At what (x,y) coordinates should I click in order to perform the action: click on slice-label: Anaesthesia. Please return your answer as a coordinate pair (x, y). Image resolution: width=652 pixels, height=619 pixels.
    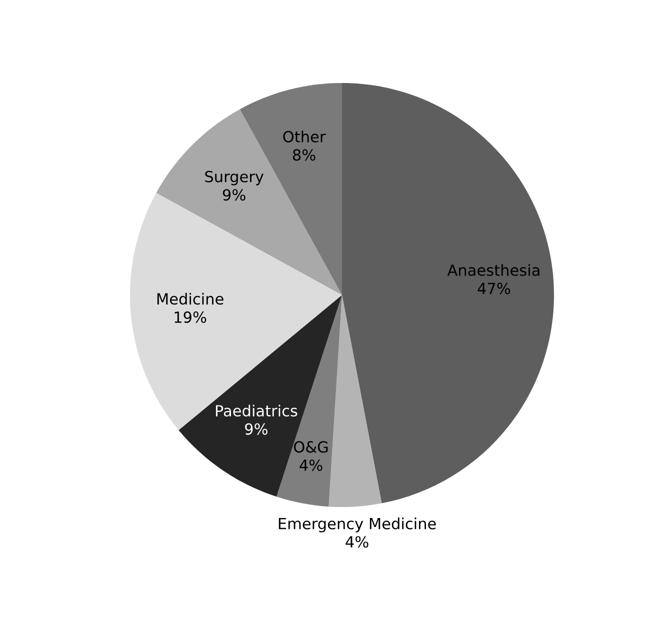
    Looking at the image, I should click on (493, 270).